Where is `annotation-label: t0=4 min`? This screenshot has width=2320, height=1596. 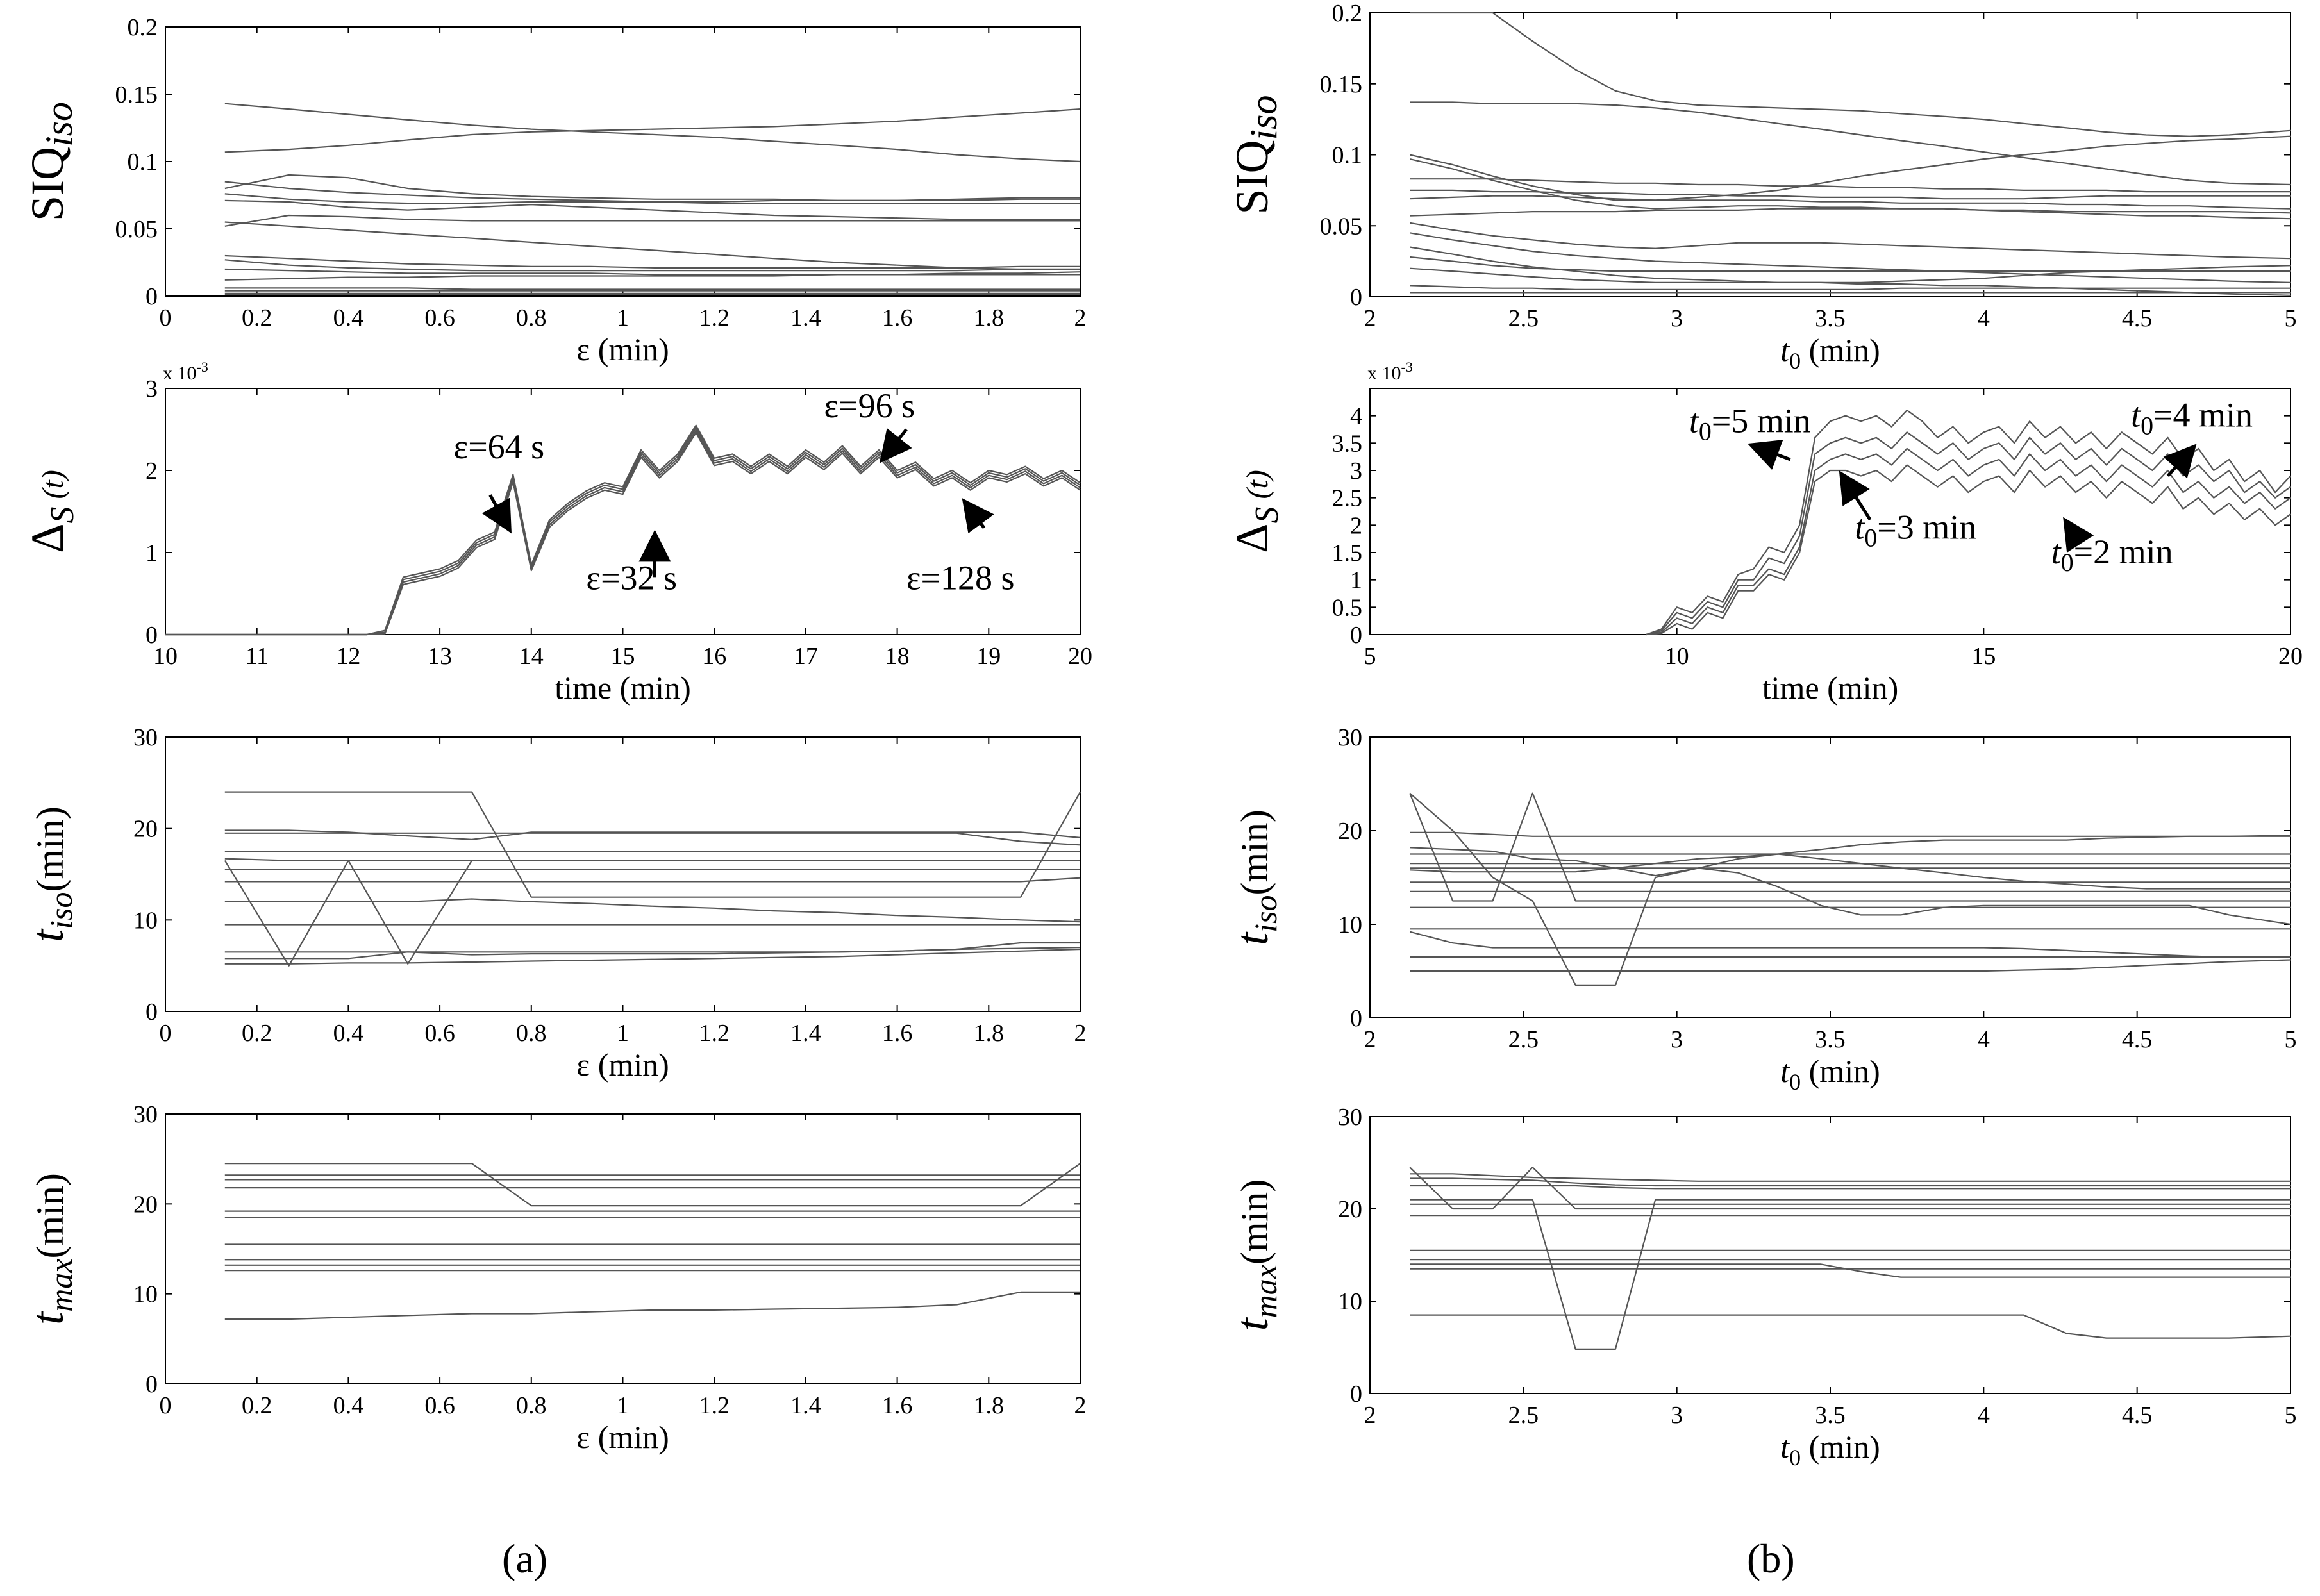
annotation-label: t0=4 min is located at coordinates (2192, 418).